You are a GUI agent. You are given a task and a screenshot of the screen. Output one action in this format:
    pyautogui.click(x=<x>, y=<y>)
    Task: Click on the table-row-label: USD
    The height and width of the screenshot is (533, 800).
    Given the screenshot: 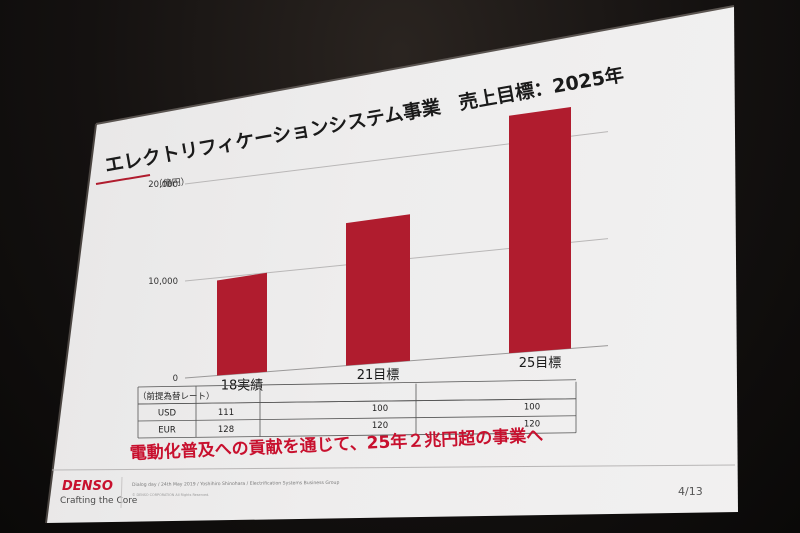 What is the action you would take?
    pyautogui.click(x=167, y=414)
    